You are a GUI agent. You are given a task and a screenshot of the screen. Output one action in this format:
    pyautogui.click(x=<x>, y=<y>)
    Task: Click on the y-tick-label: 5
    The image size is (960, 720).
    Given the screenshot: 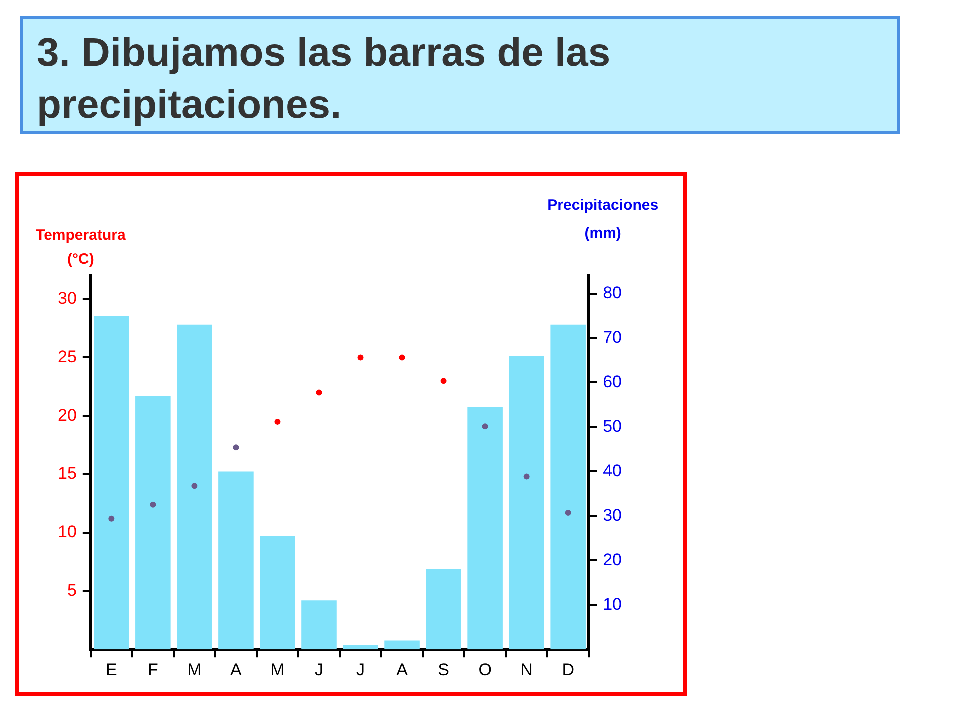 What is the action you would take?
    pyautogui.click(x=72, y=590)
    